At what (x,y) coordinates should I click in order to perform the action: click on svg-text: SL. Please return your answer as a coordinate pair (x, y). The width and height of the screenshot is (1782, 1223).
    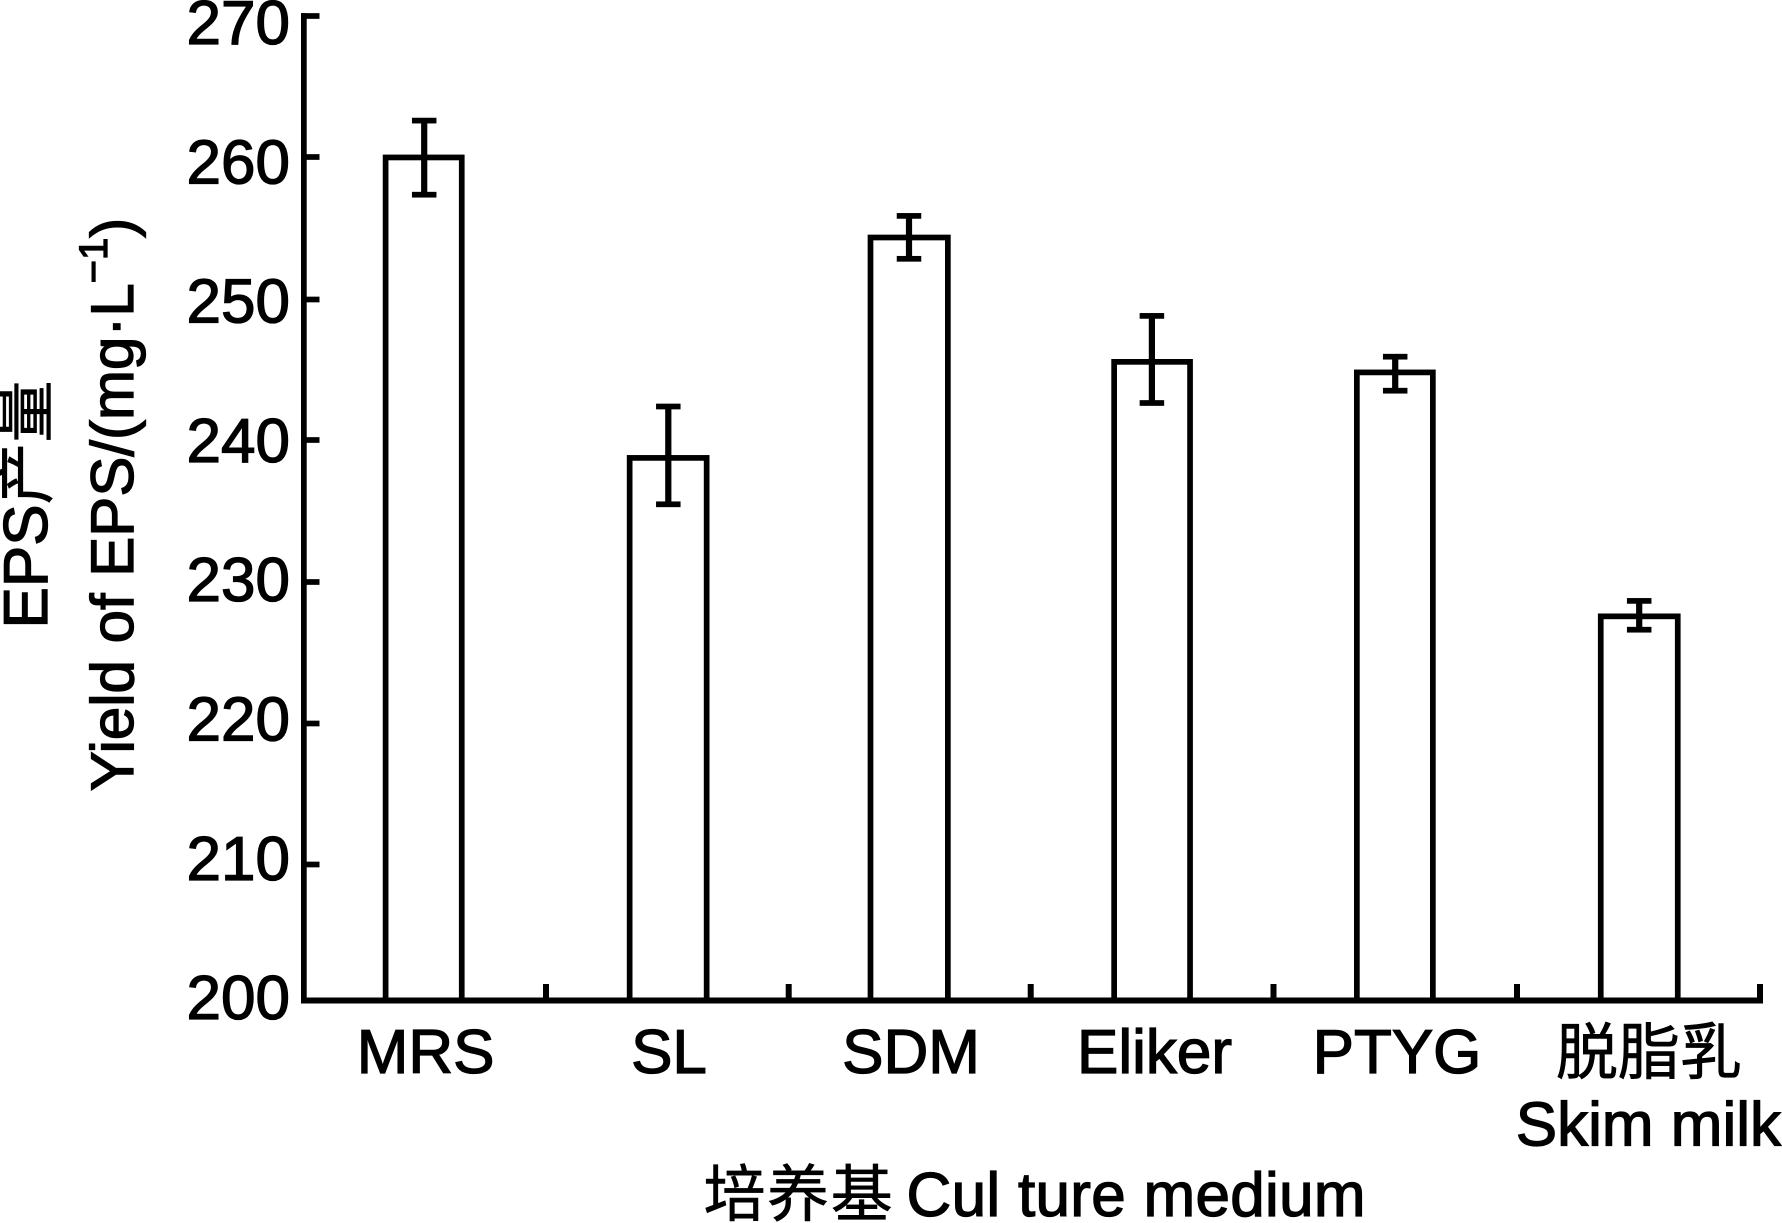
    Looking at the image, I should click on (669, 1052).